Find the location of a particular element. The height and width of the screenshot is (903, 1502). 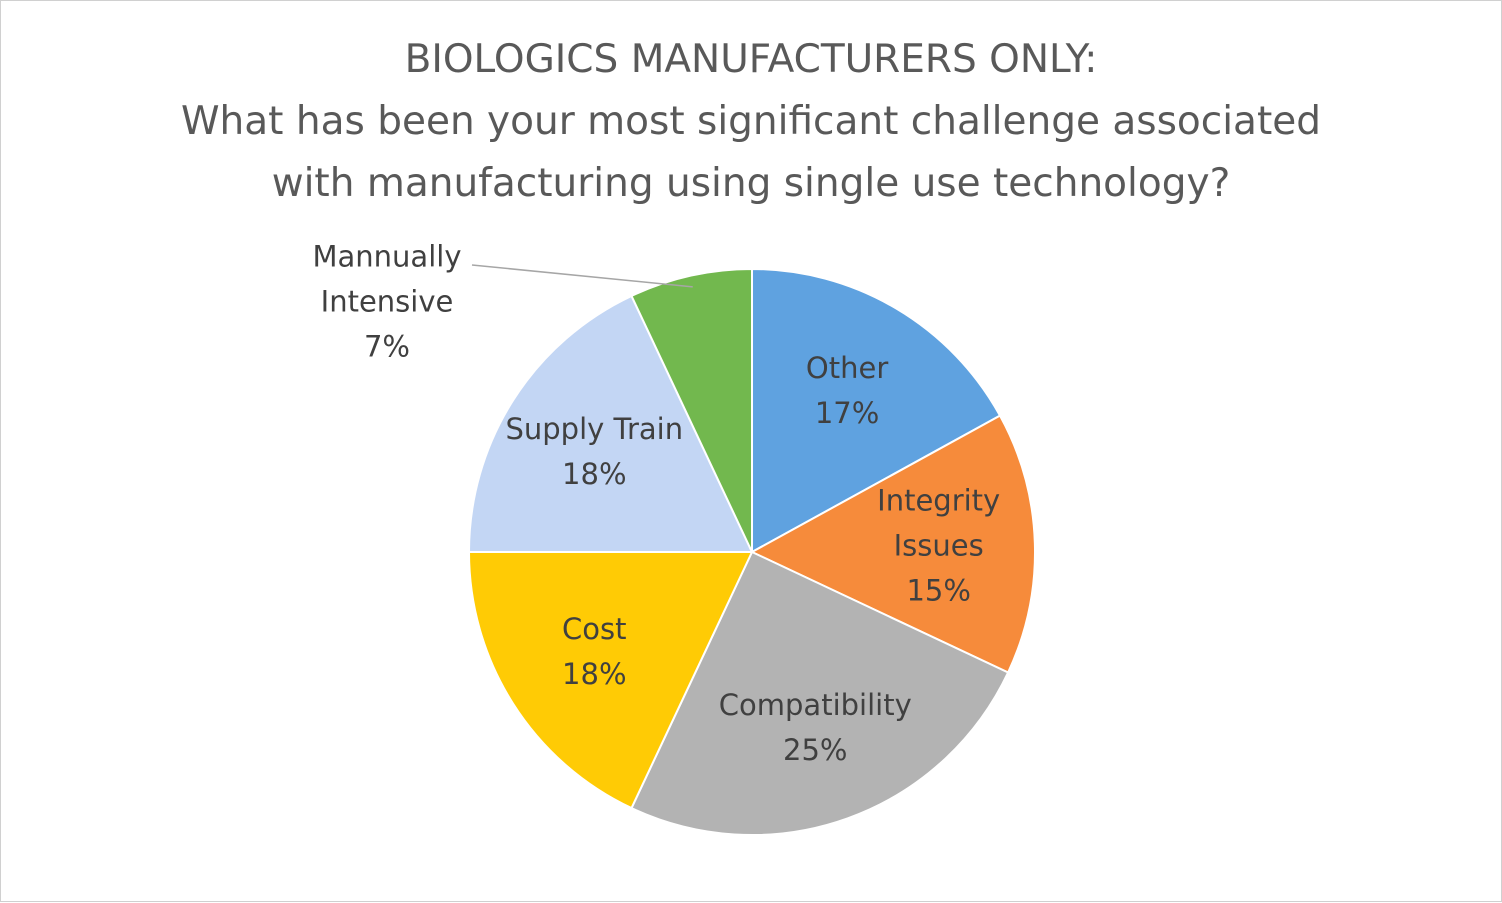

data-label: Supply Train 18% is located at coordinates (594, 452).